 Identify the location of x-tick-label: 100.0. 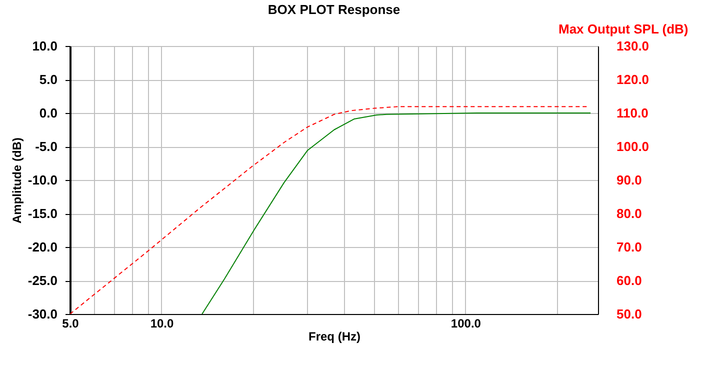
(466, 323).